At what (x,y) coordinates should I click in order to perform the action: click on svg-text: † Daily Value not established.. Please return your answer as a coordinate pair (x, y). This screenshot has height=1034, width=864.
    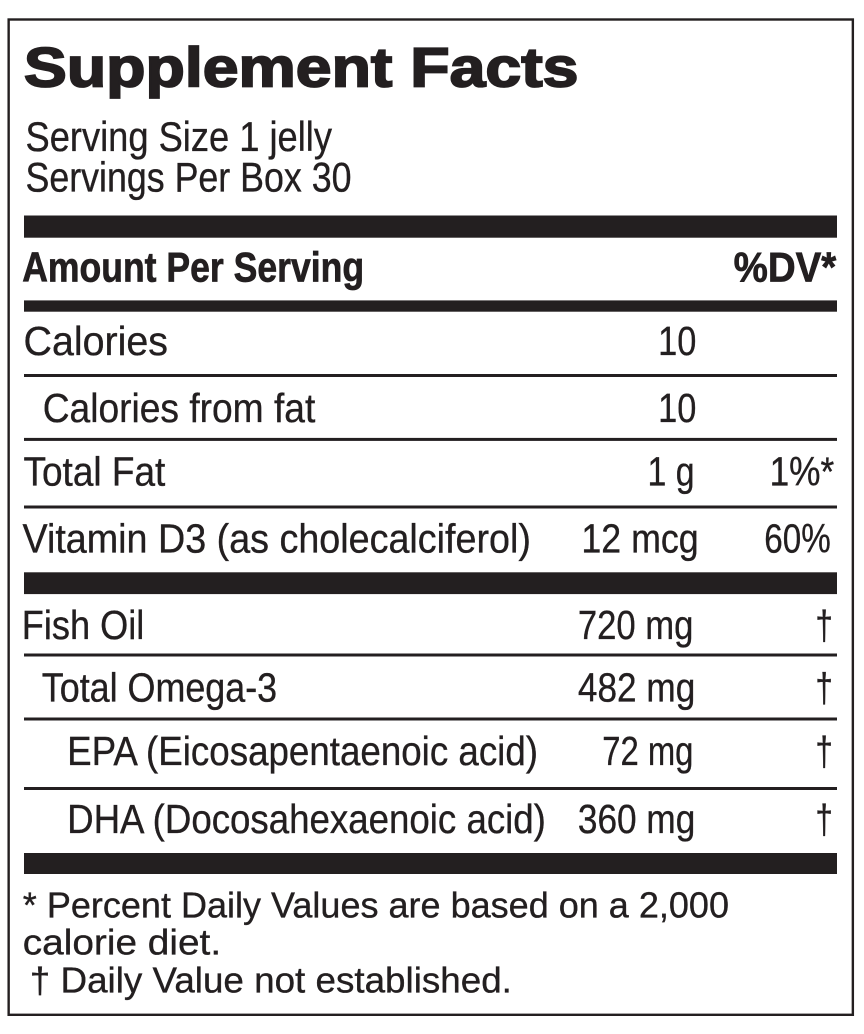
    Looking at the image, I should click on (271, 980).